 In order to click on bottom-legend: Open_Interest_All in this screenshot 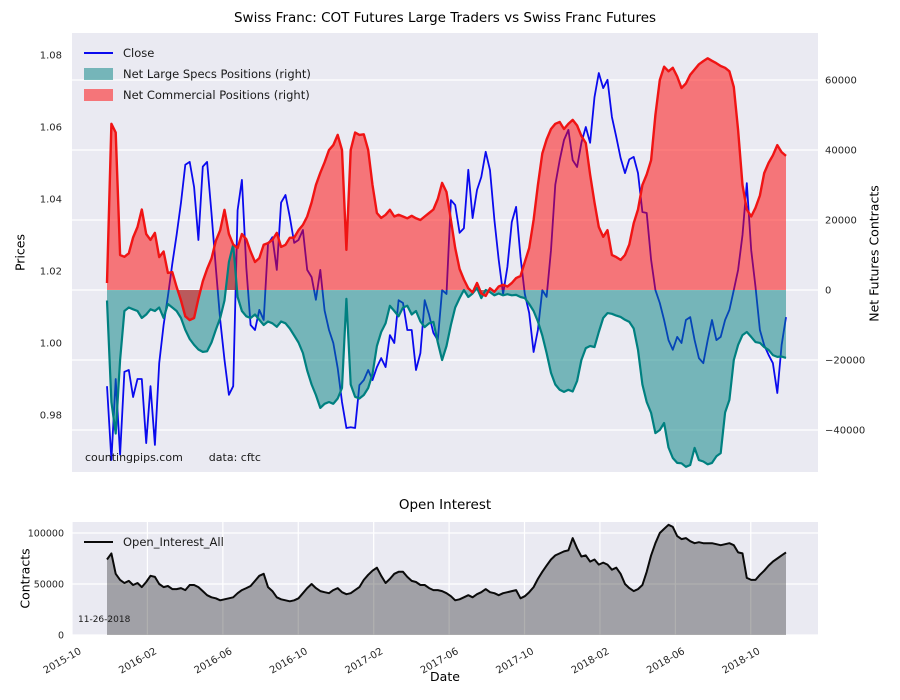, I will do `click(154, 542)`.